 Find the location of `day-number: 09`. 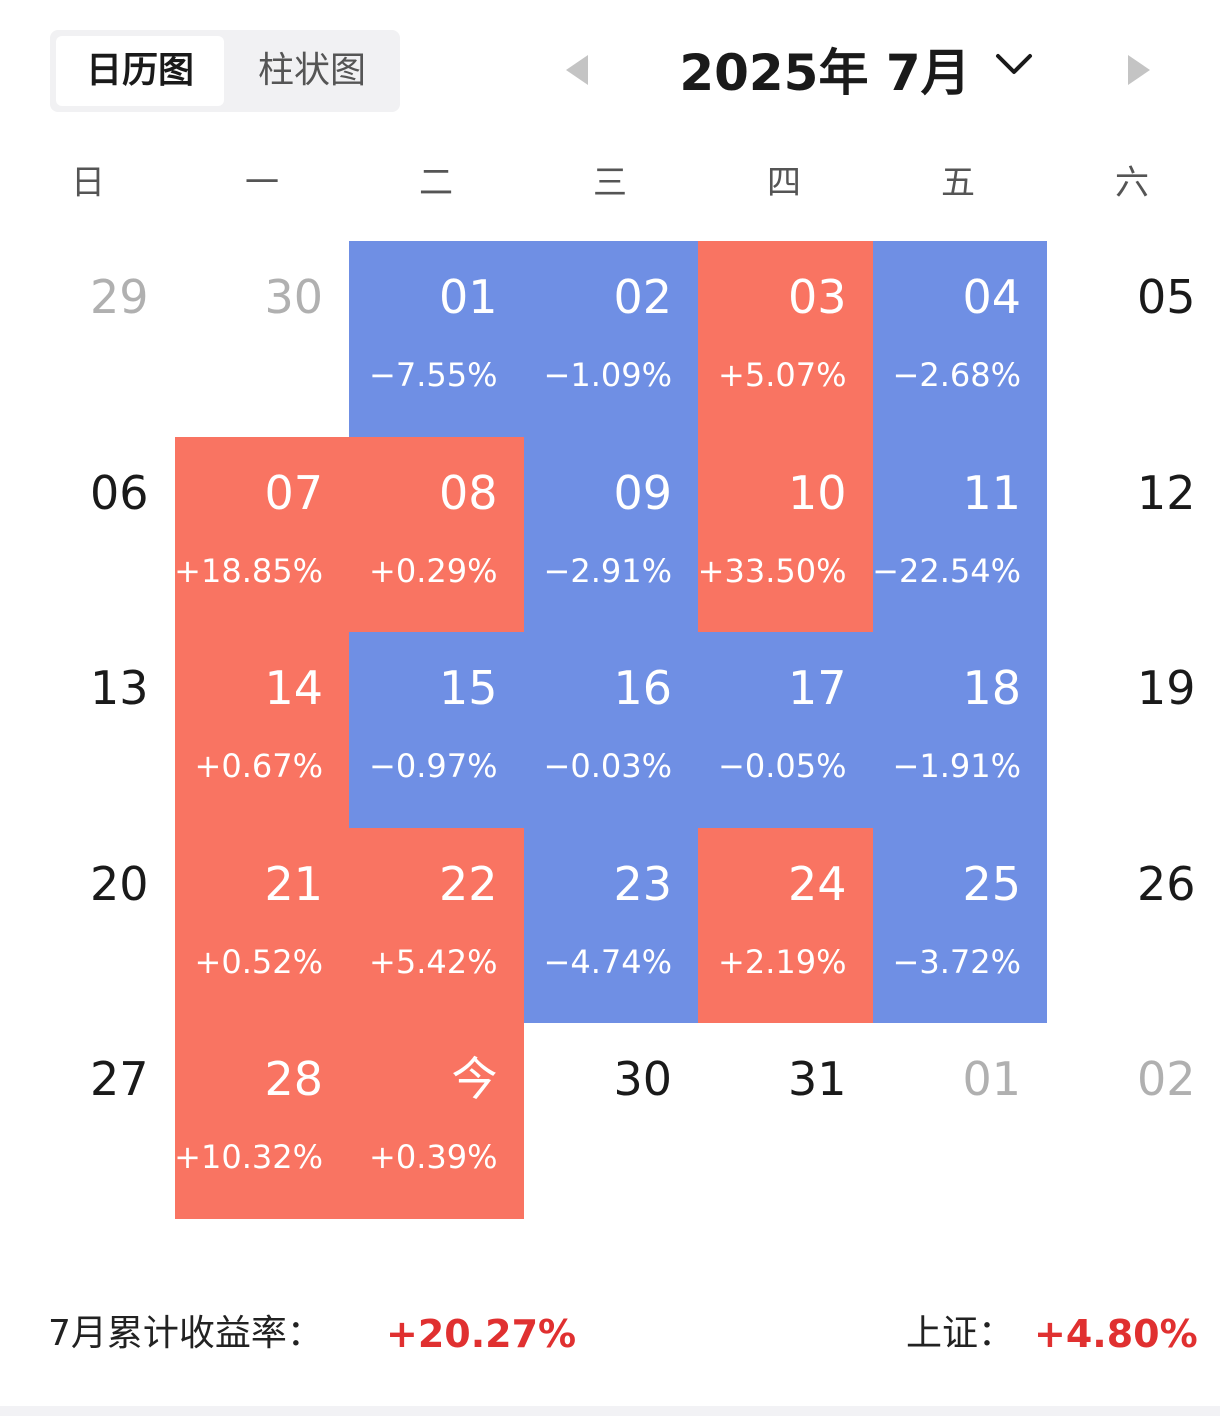

day-number: 09 is located at coordinates (642, 492).